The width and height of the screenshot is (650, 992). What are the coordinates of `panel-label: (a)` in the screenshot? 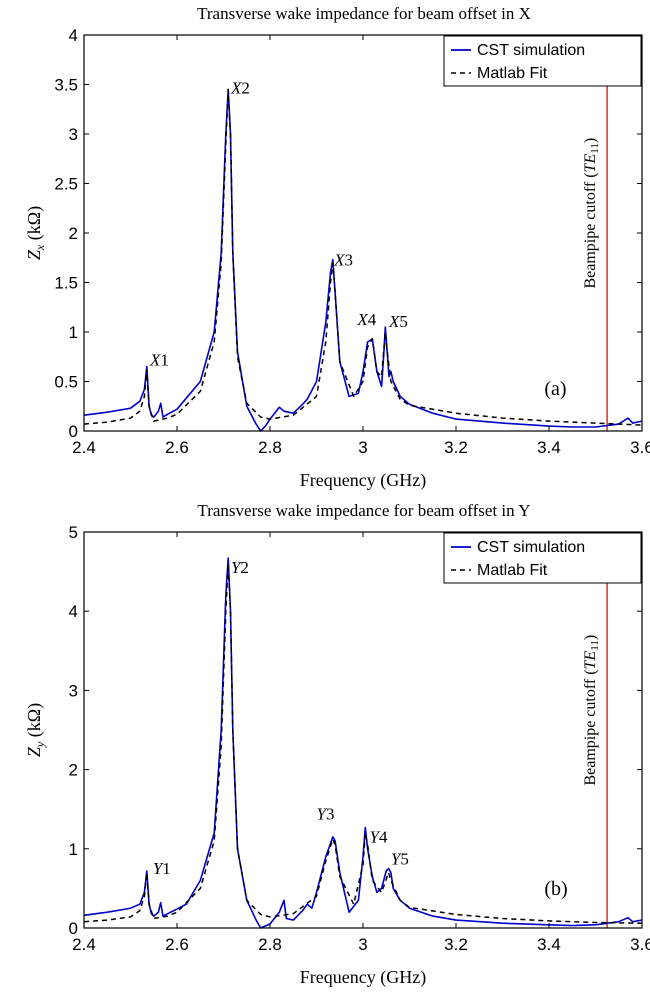 It's located at (555, 389).